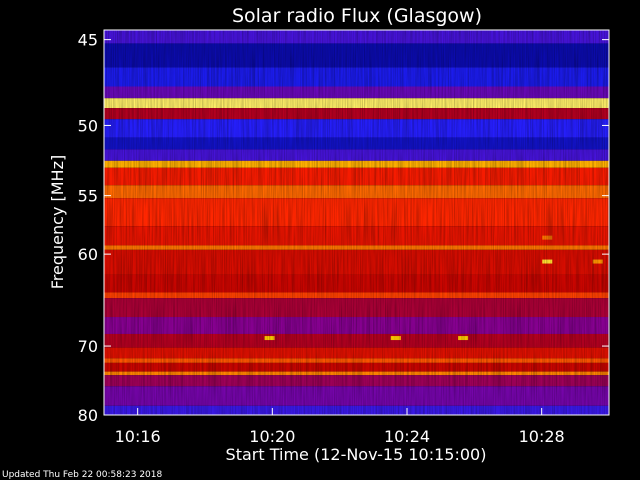  Describe the element at coordinates (82, 475) in the screenshot. I see `updated-timestamp: Updated Thu Feb 22 00:58:23 2018` at that location.